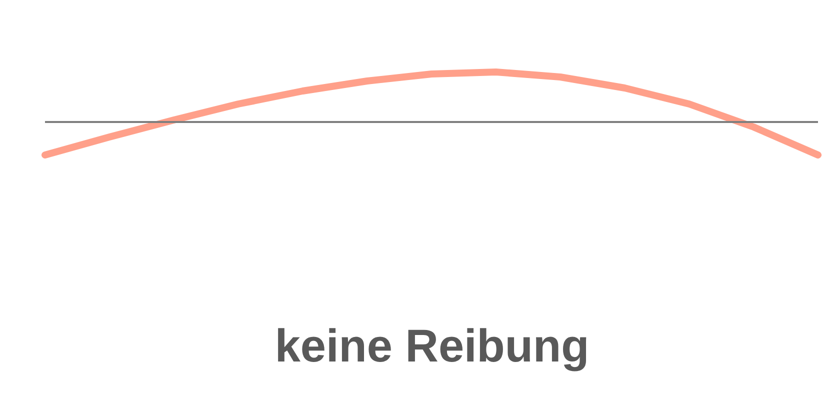 The width and height of the screenshot is (822, 405). Describe the element at coordinates (432, 346) in the screenshot. I see `x-axis-title: keine Reibung` at that location.